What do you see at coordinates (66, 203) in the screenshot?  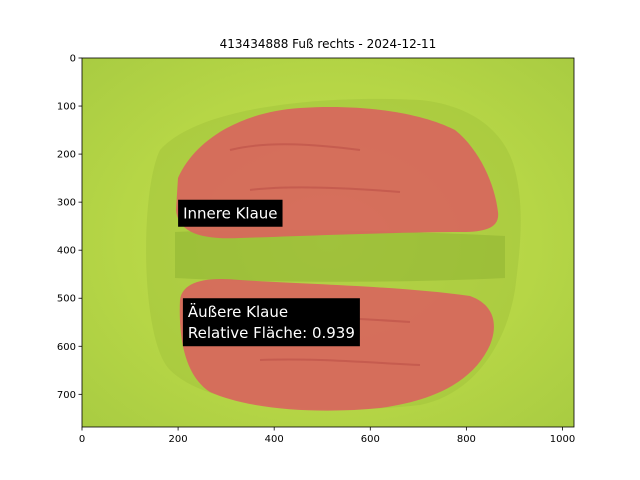 I see `y-tick-label: 300` at bounding box center [66, 203].